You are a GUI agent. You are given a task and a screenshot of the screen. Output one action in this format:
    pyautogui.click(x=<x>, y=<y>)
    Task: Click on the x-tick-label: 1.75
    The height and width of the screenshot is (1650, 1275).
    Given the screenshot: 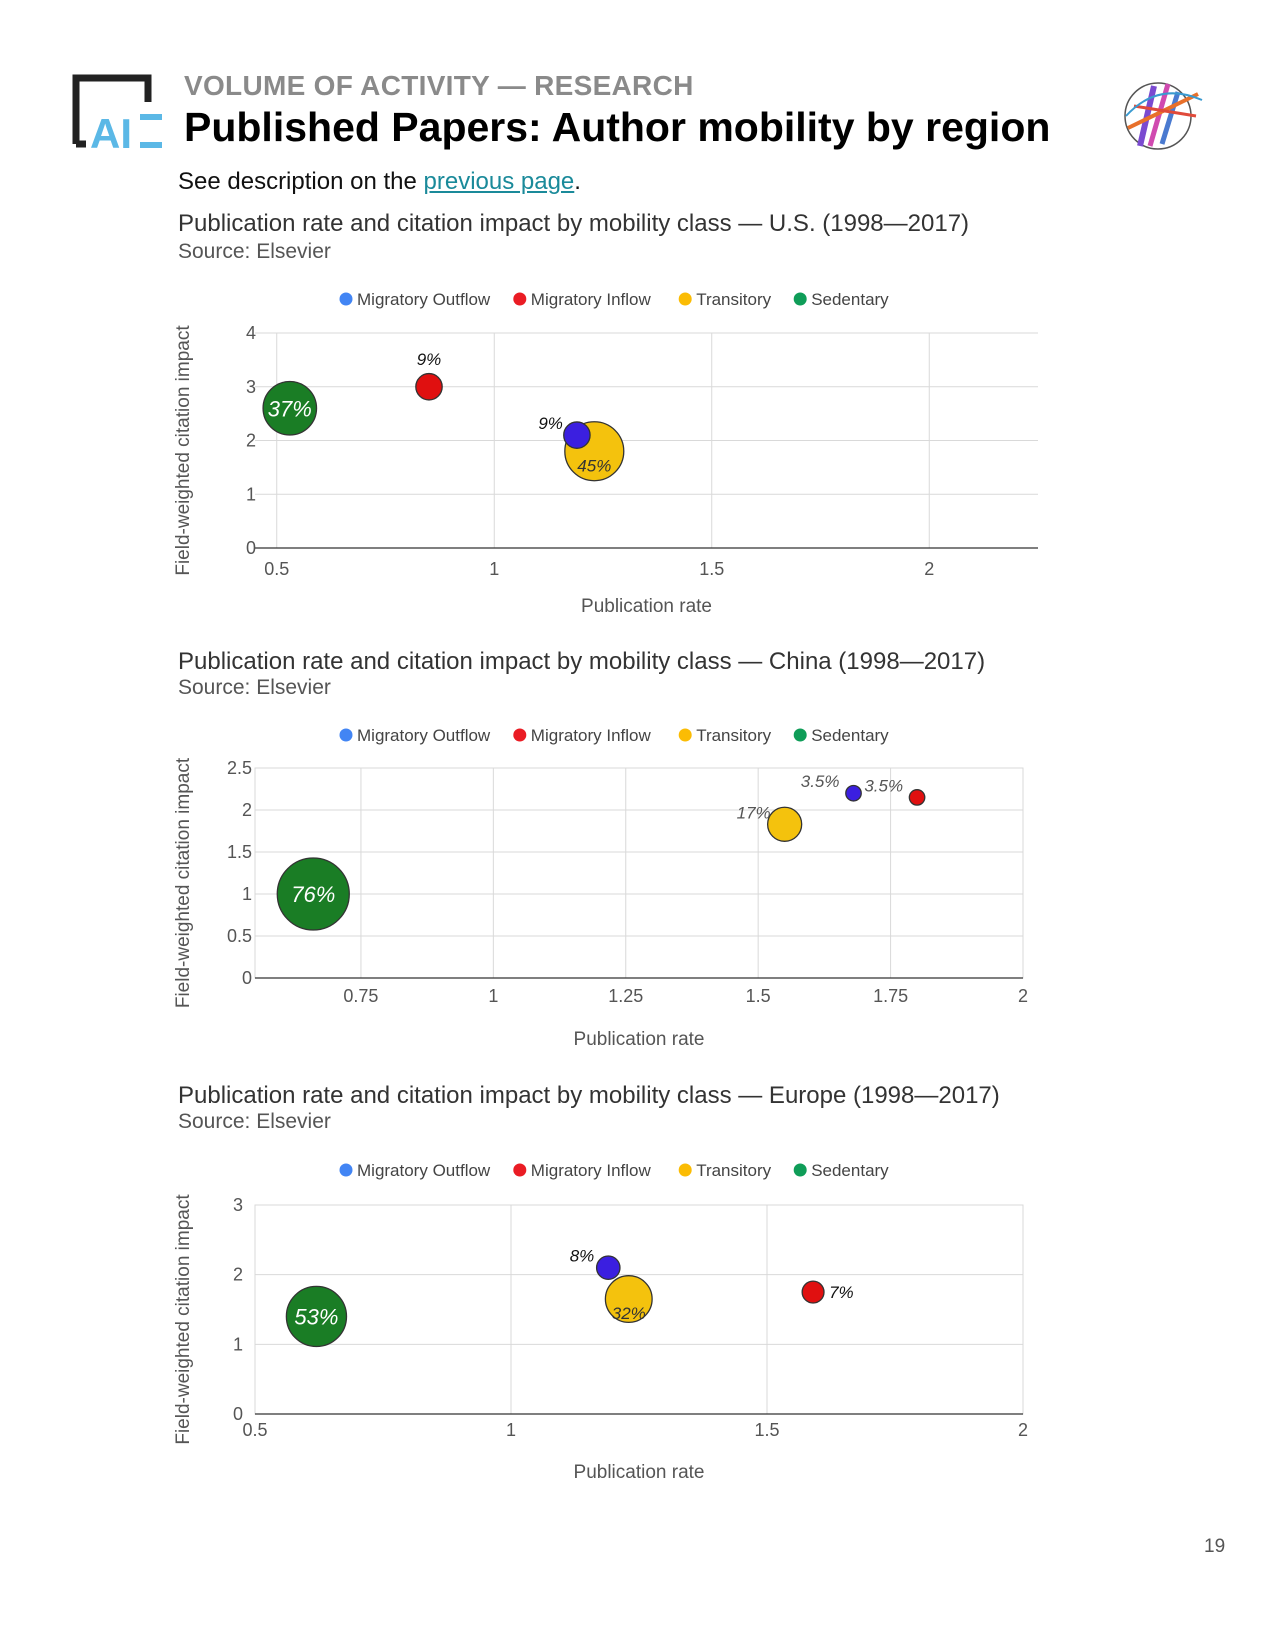 What is the action you would take?
    pyautogui.click(x=890, y=996)
    